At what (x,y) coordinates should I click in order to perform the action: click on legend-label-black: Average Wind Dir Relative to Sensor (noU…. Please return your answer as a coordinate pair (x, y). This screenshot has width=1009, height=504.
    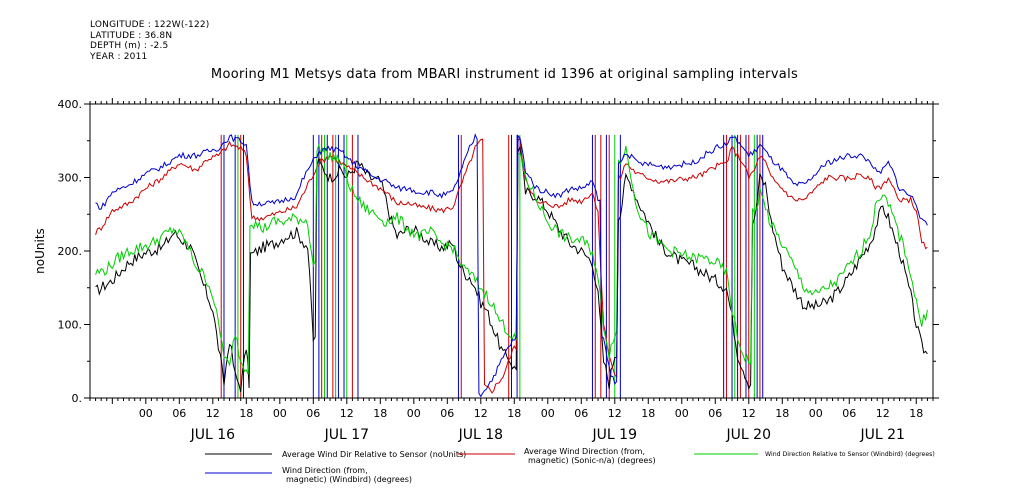
    Looking at the image, I should click on (374, 454).